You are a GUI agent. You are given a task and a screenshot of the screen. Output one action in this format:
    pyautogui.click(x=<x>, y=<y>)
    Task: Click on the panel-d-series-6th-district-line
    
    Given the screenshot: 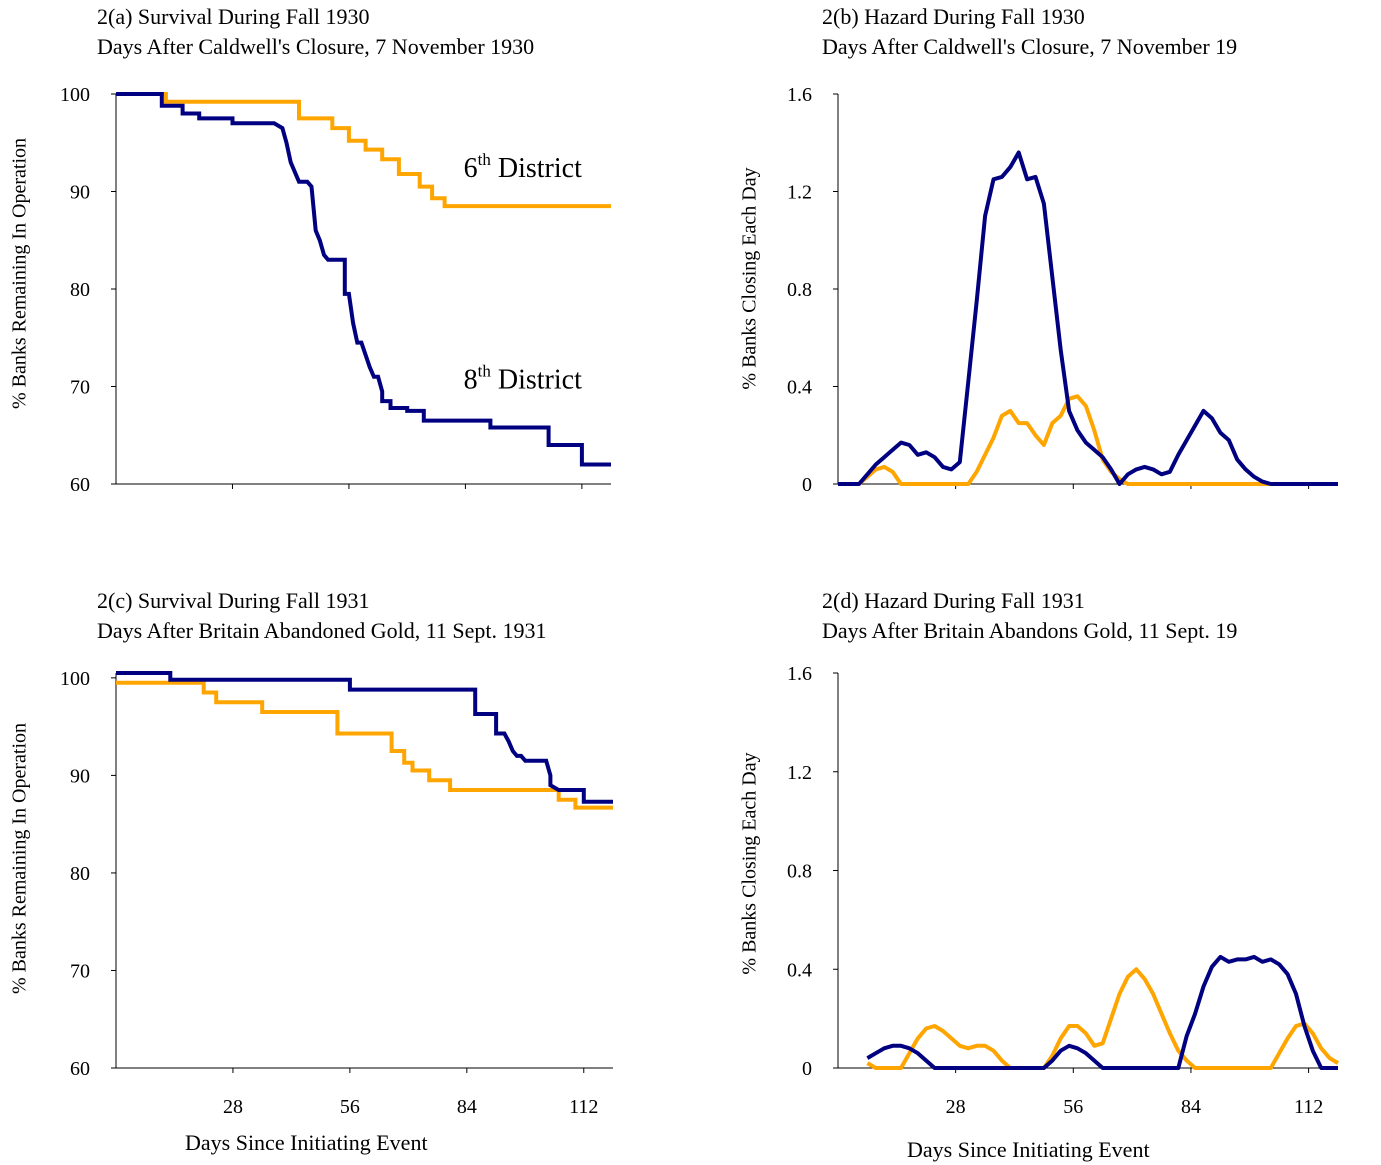 What is the action you would take?
    pyautogui.click(x=1103, y=1018)
    